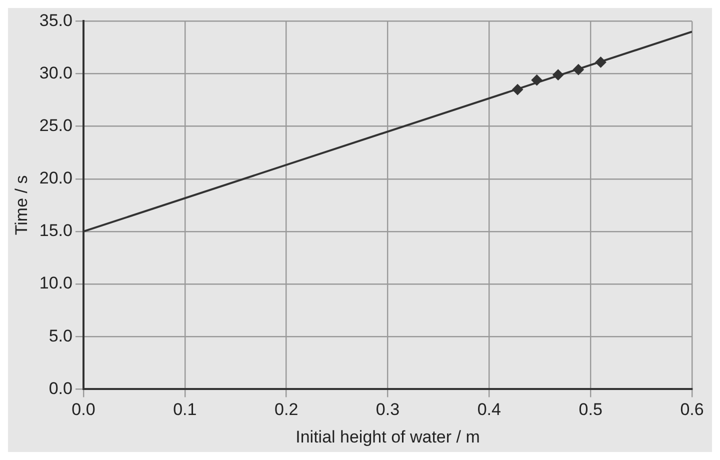 This screenshot has height=460, width=720. What do you see at coordinates (489, 410) in the screenshot?
I see `x-tick-label: 0.4` at bounding box center [489, 410].